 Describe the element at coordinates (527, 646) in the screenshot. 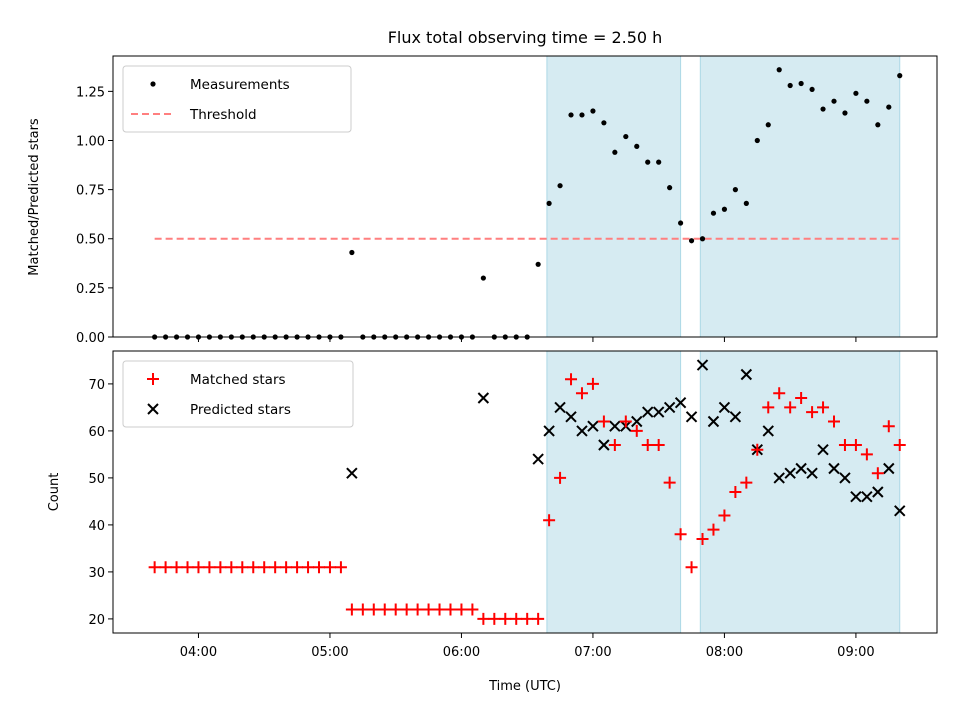

I see `bottom-x-ticks: 04:00 05:00 06:00 07:00 08:00 09:00` at that location.